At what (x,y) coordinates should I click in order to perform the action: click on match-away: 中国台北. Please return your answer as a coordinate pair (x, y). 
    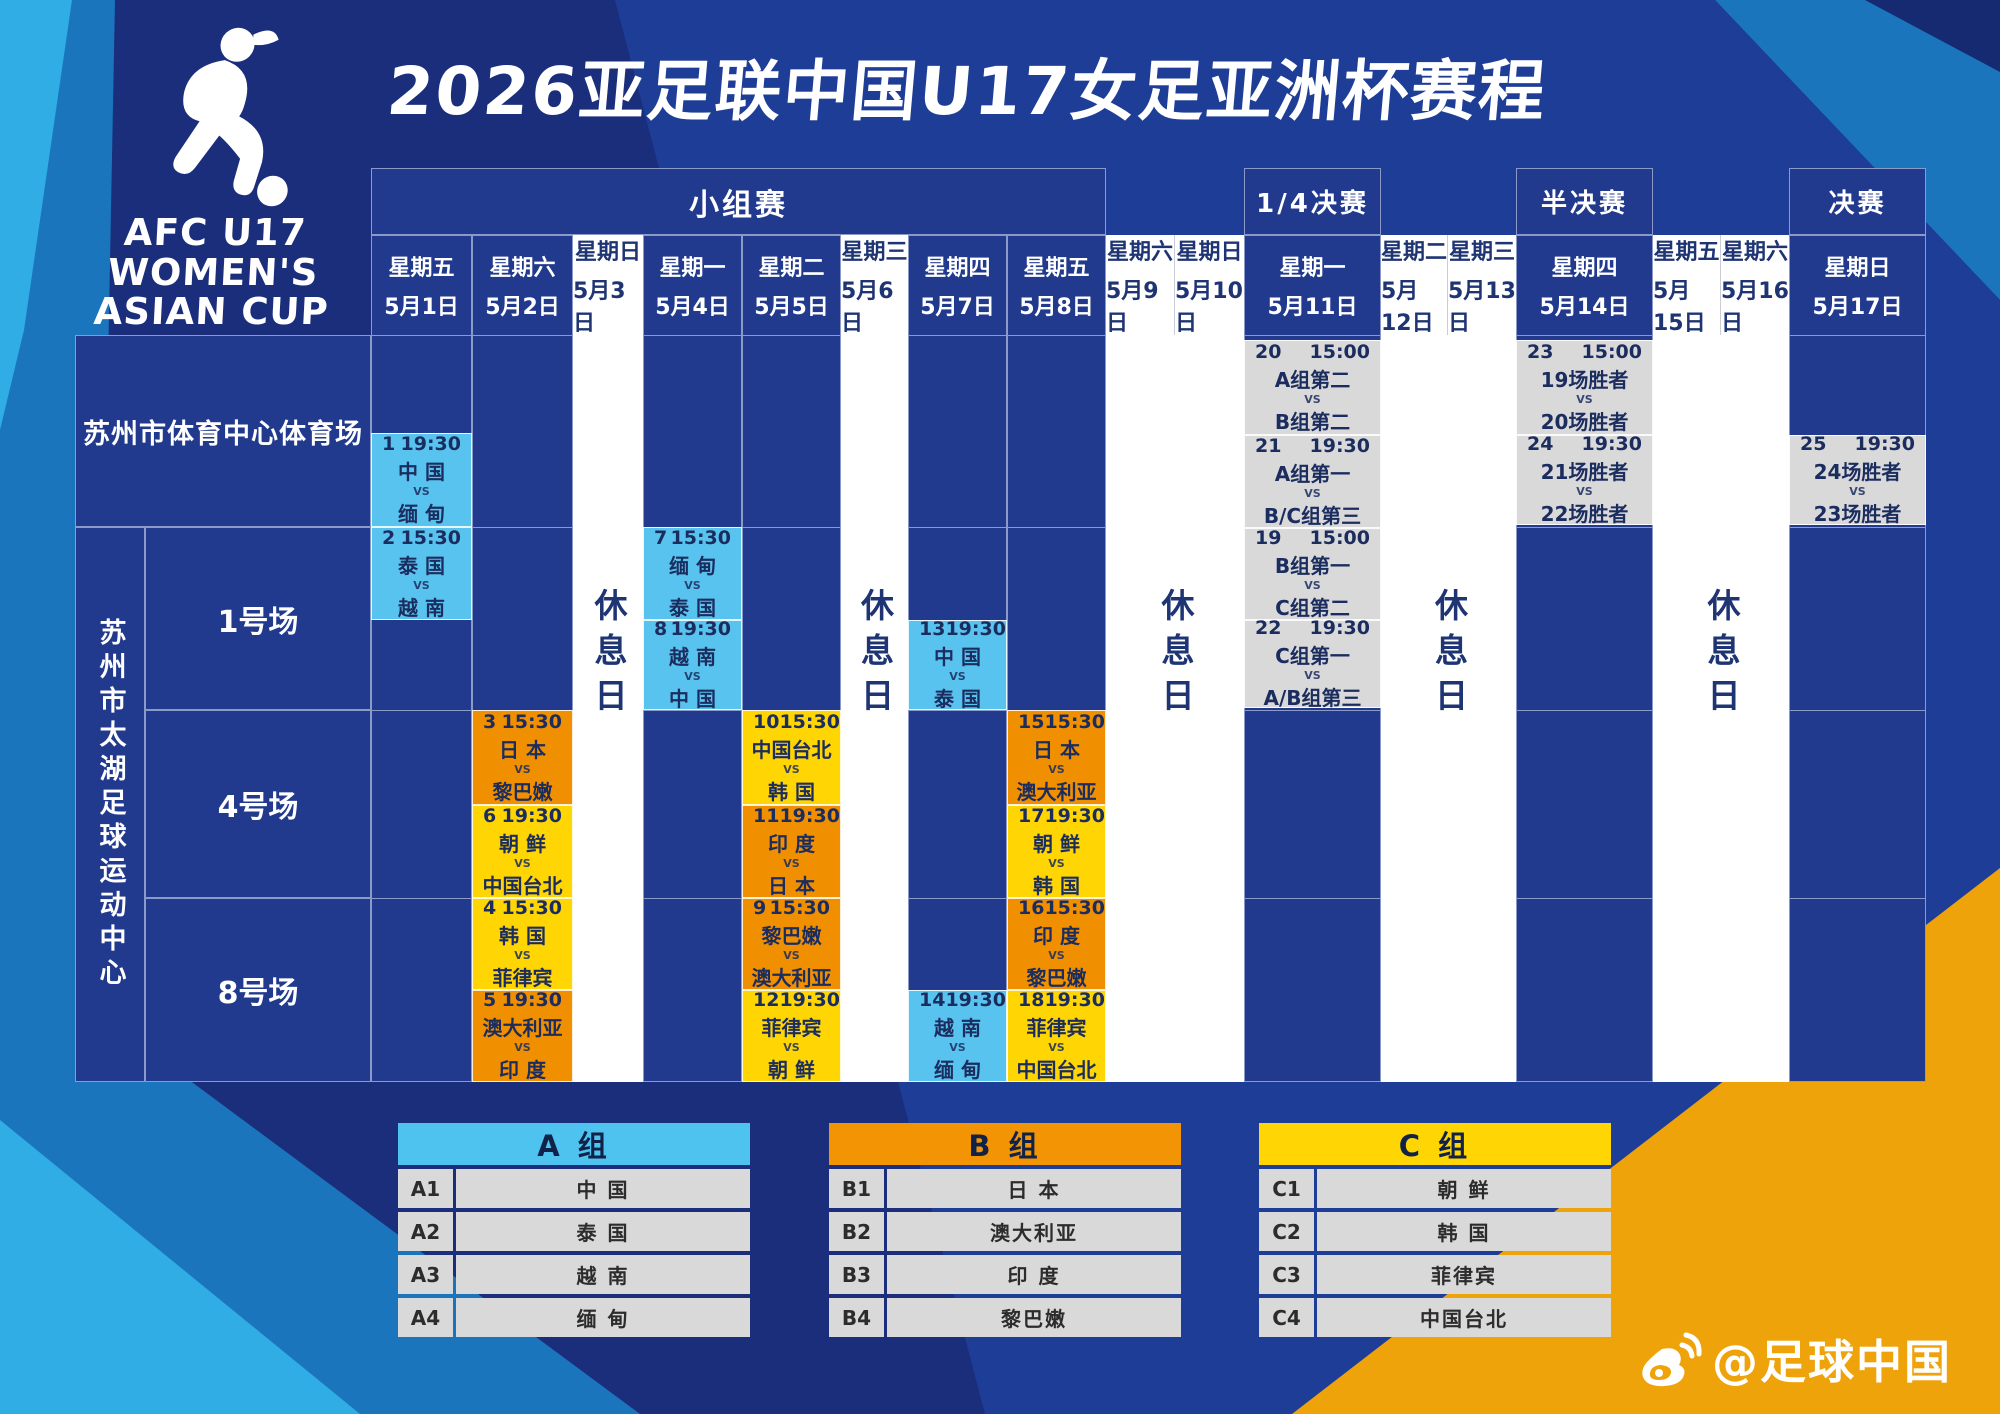
    Looking at the image, I should click on (1056, 1070).